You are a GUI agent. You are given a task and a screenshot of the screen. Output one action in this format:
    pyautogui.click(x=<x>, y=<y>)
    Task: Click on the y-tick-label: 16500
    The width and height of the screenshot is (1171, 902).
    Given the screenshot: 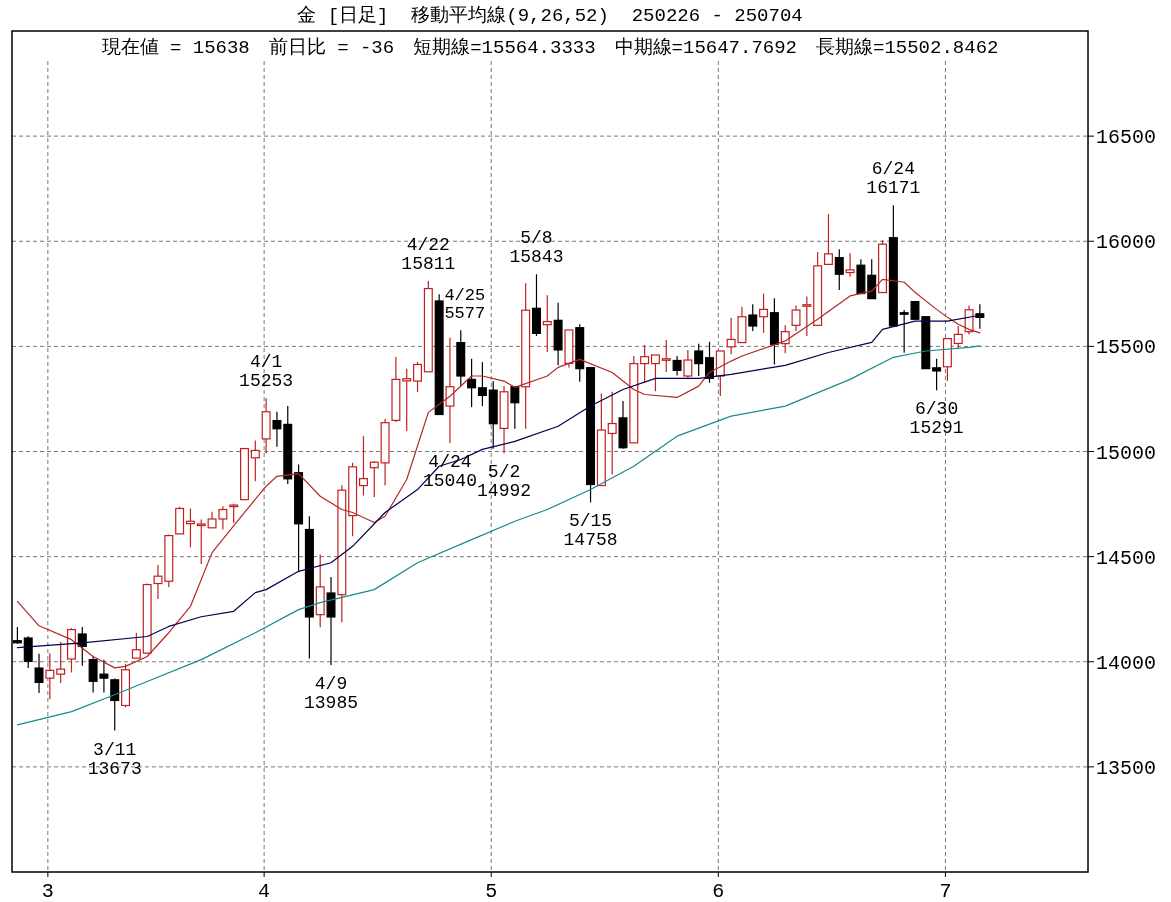 What is the action you would take?
    pyautogui.click(x=1126, y=138)
    